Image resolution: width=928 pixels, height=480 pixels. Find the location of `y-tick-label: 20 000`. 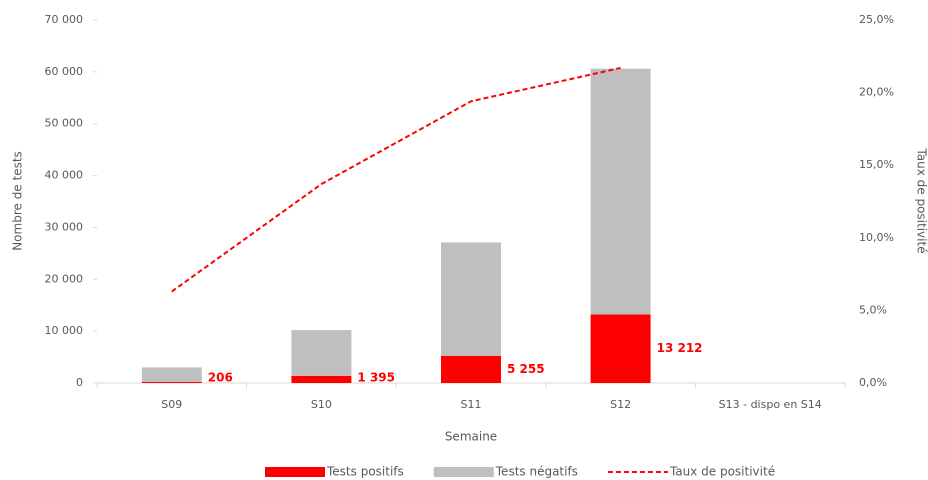

y-tick-label: 20 000 is located at coordinates (64, 278).